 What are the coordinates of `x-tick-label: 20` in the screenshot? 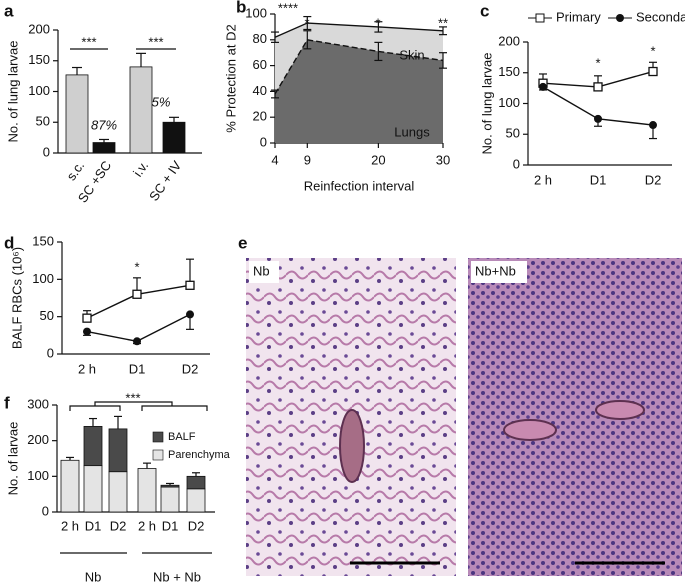 It's located at (378, 159).